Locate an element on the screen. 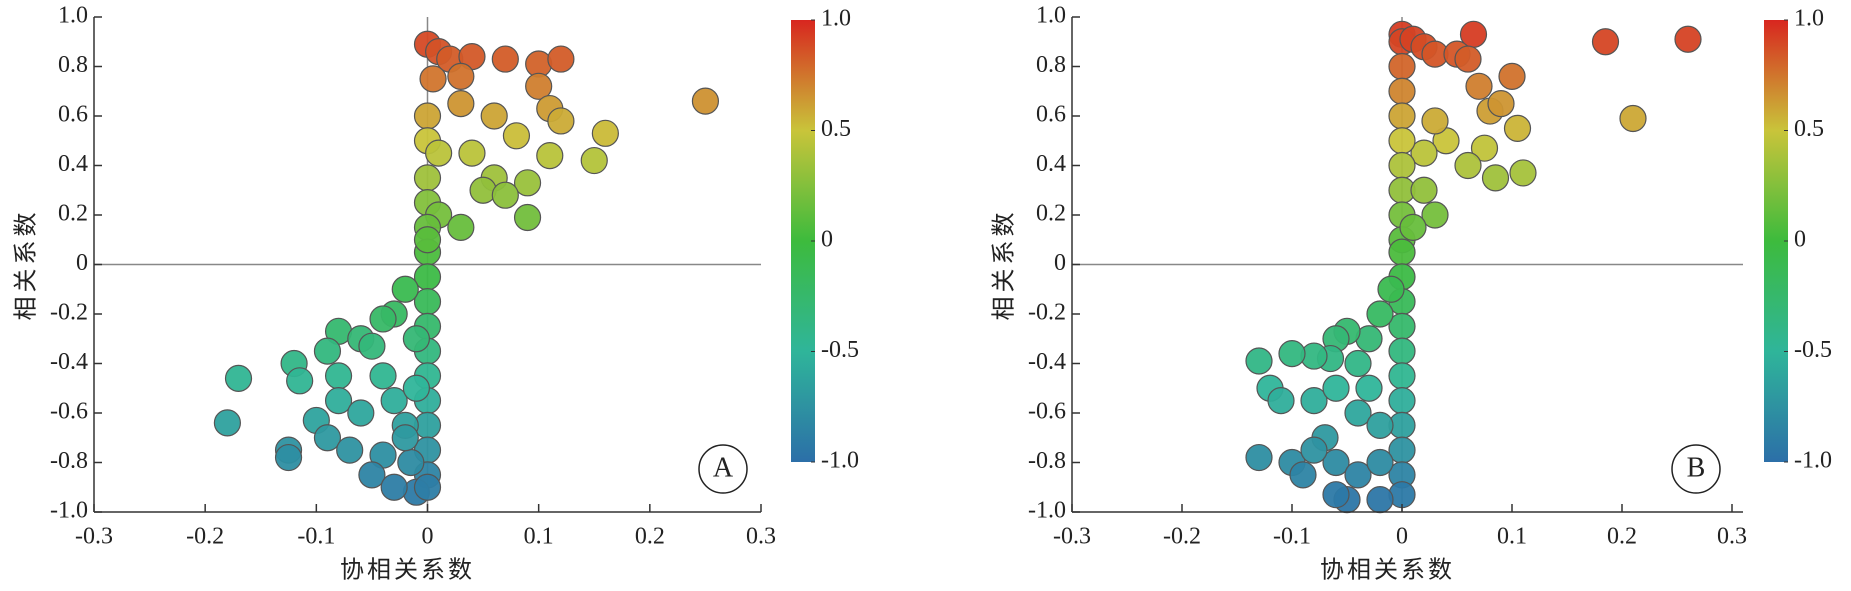 This screenshot has height=591, width=1851. y-tick-label: -0.8 is located at coordinates (1047, 461).